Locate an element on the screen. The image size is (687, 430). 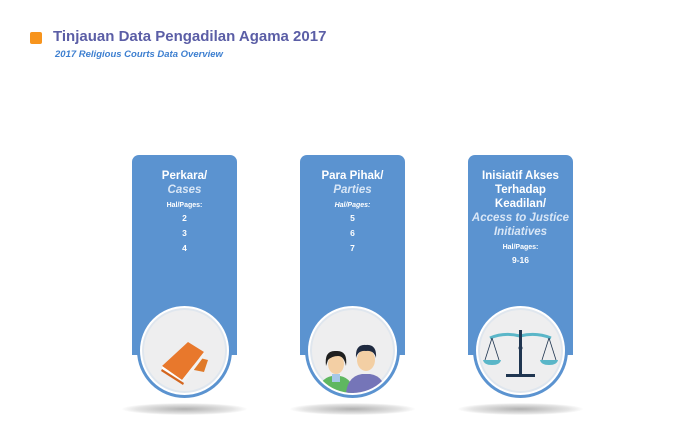
people-icon is located at coordinates (352, 368).